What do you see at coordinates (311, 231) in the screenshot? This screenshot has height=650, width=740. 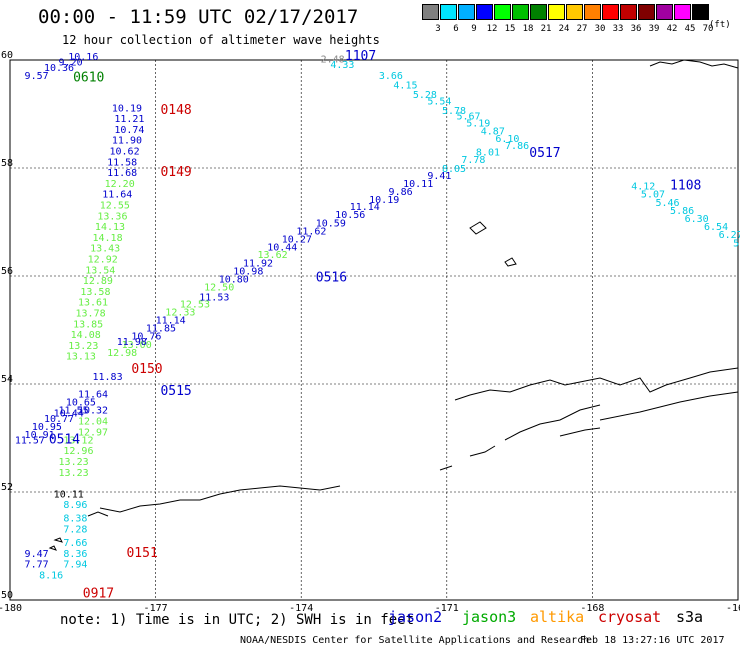 I see `wave-height-label: 11.62` at bounding box center [311, 231].